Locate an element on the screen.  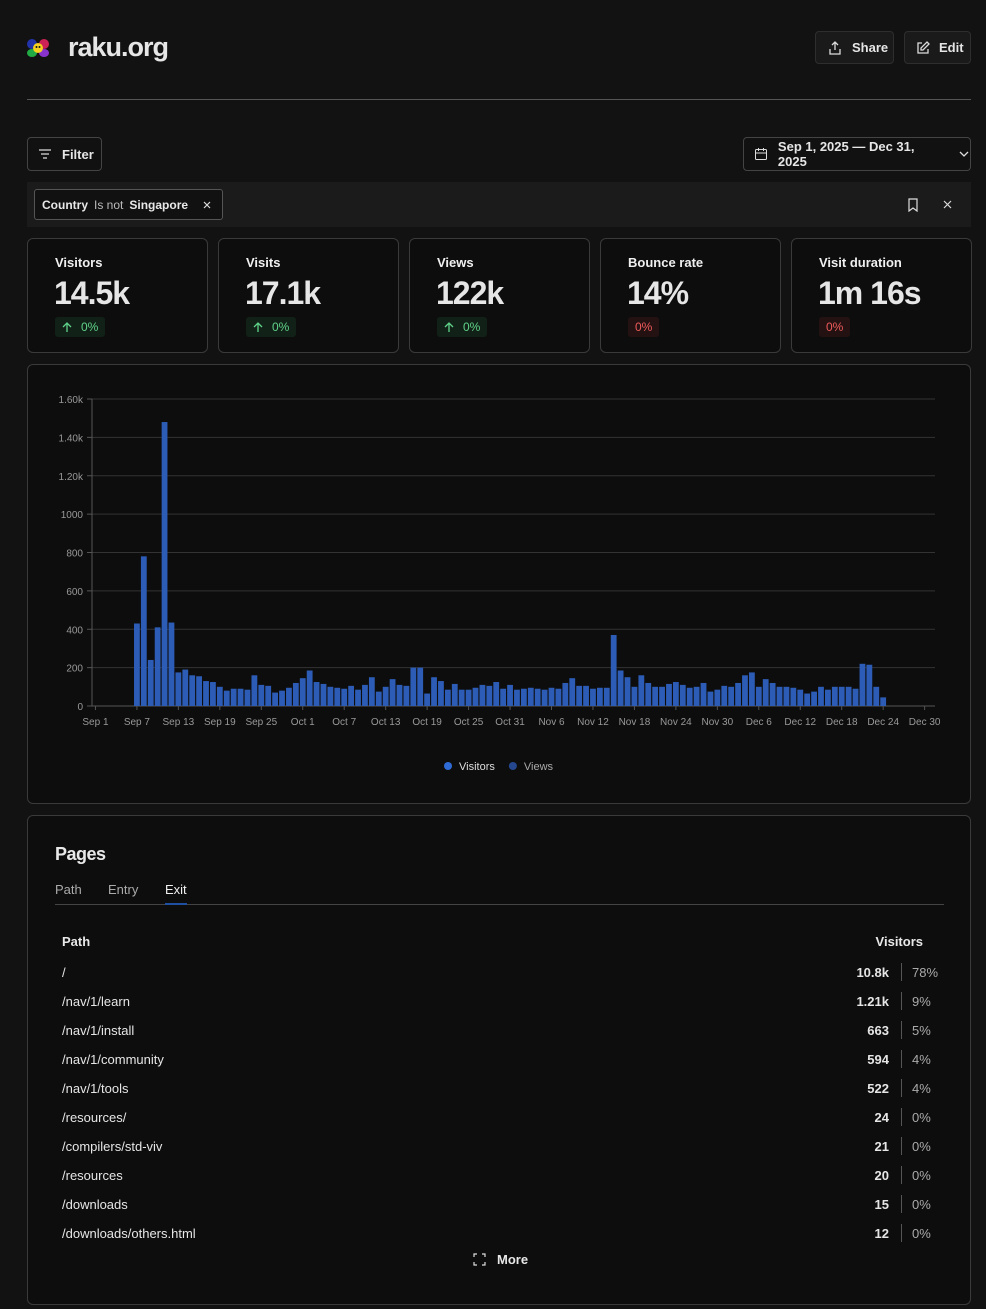
chevron-icon is located at coordinates (964, 154).